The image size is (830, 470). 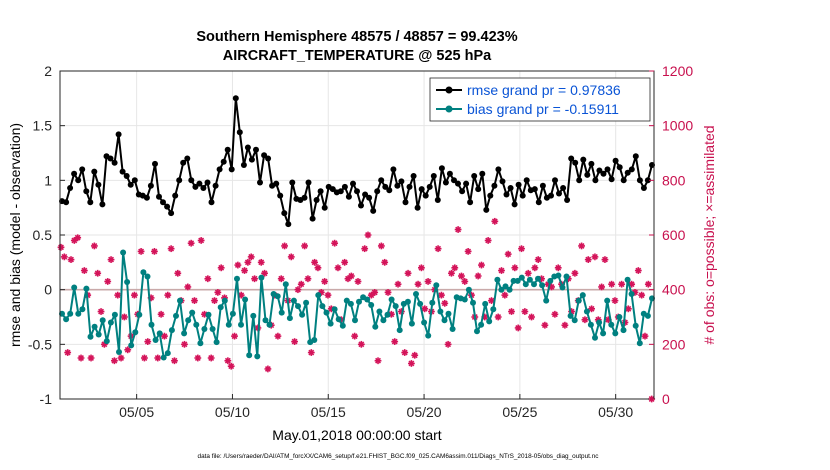 I want to click on legend-box, so click(x=540, y=99).